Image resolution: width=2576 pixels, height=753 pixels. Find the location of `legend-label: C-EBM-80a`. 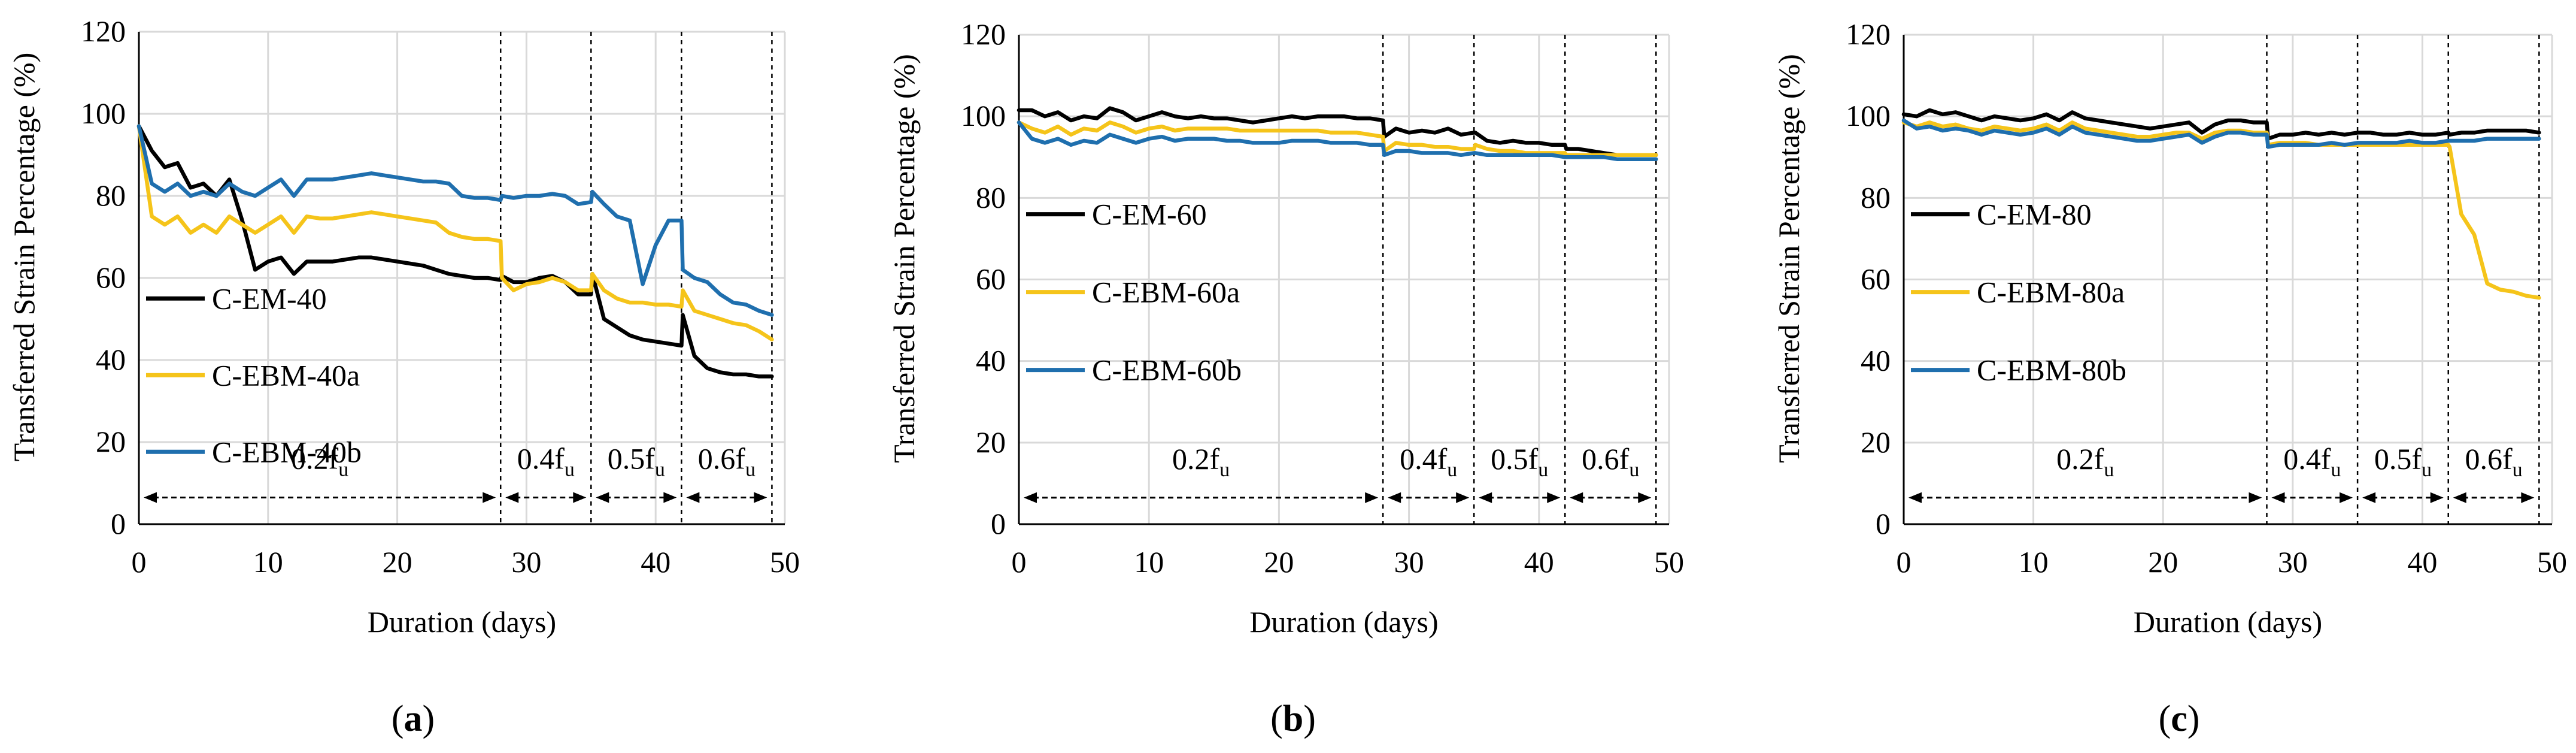

legend-label: C-EBM-80a is located at coordinates (2051, 292).